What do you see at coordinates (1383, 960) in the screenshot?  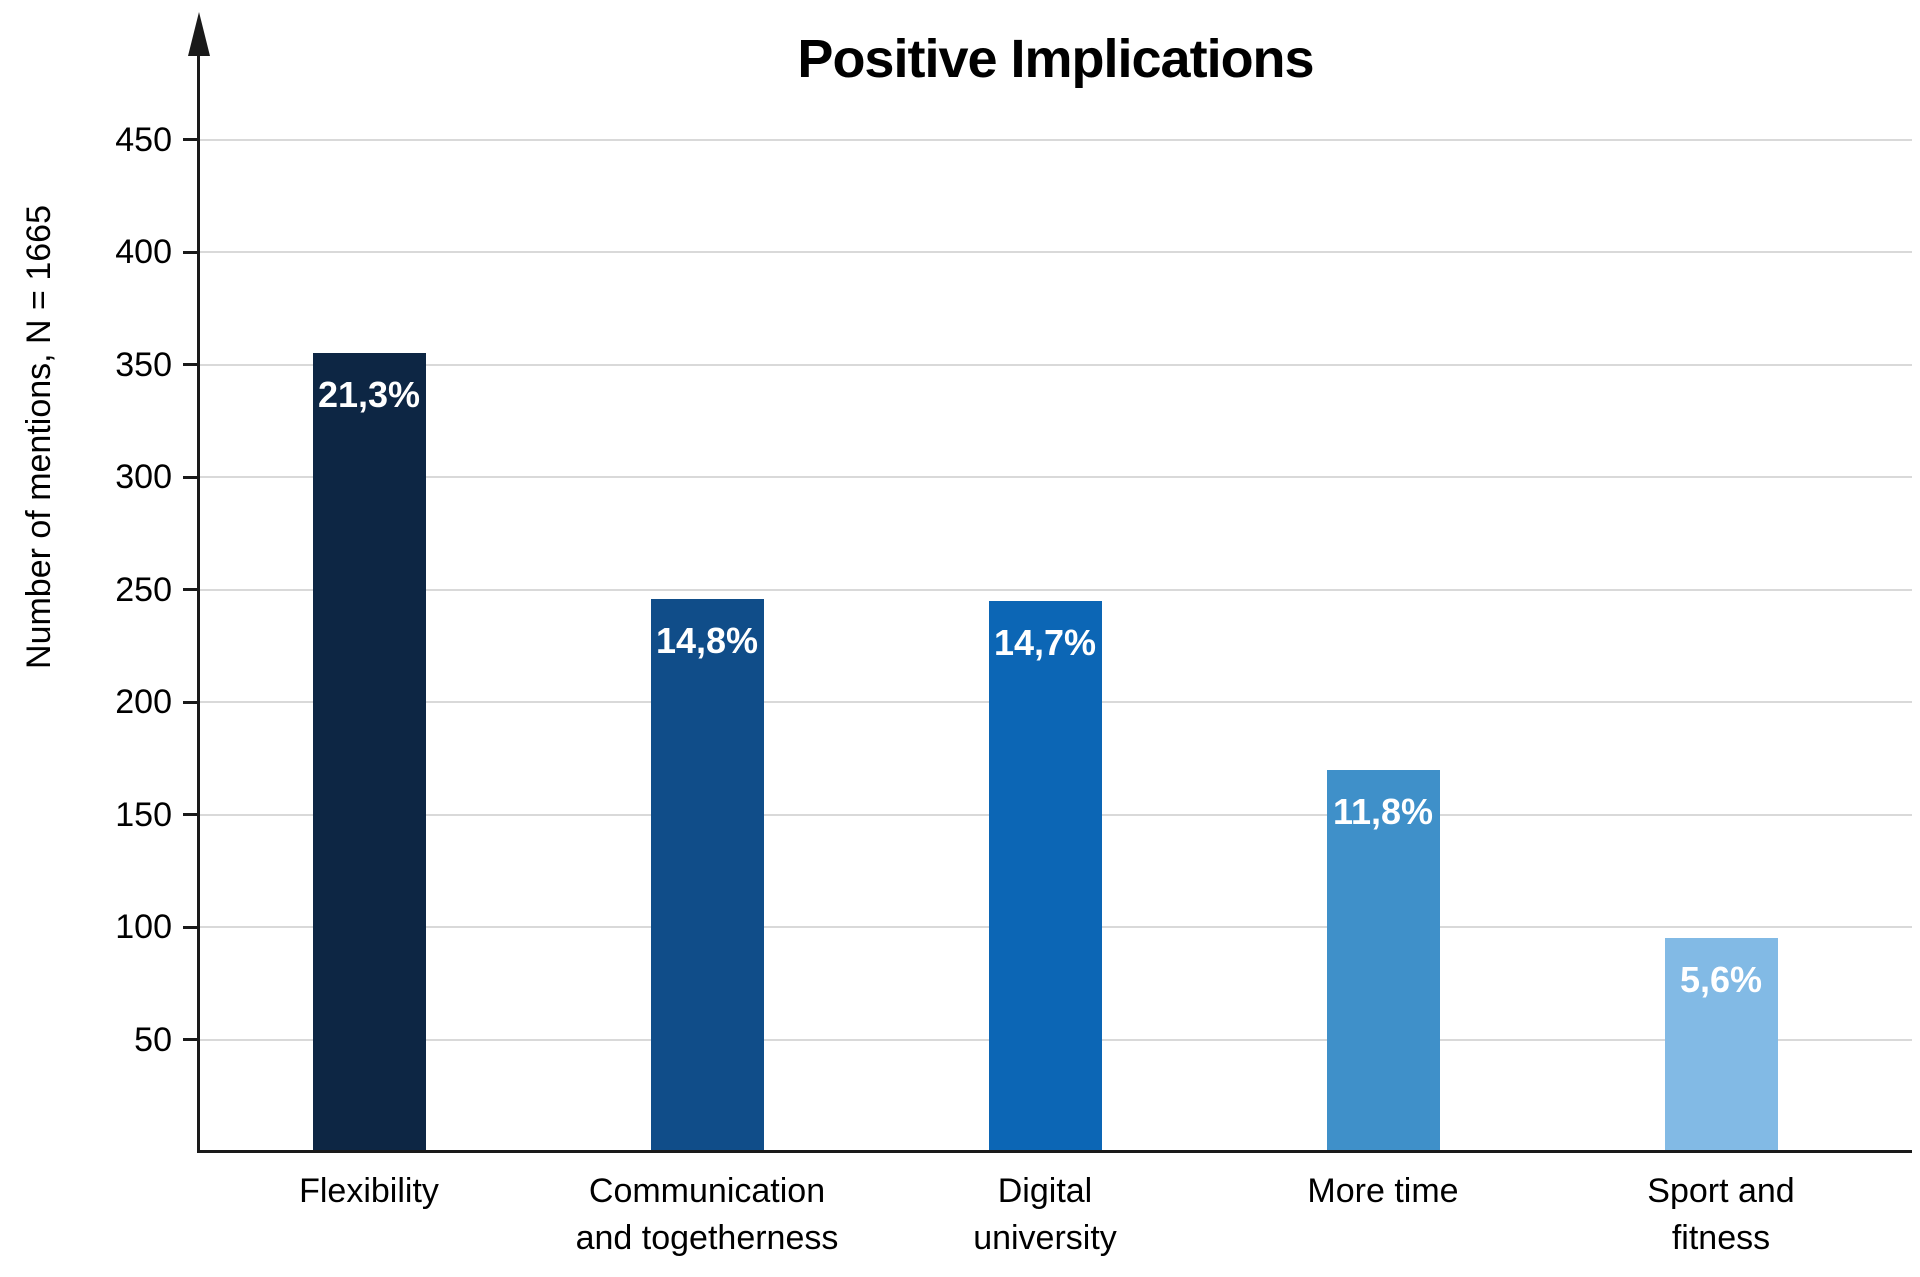 I see `bar-more-time` at bounding box center [1383, 960].